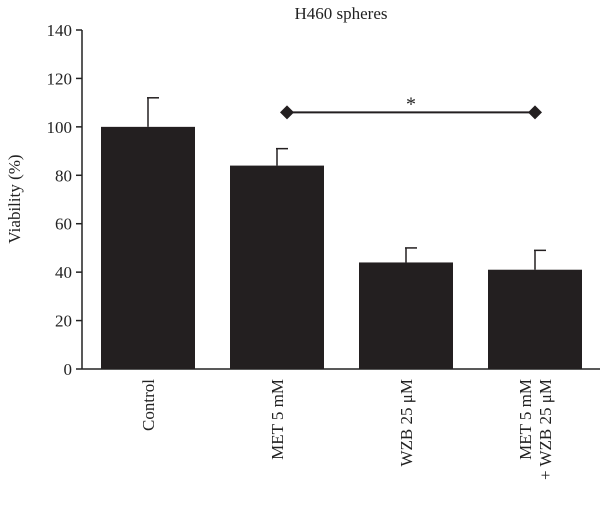 Image resolution: width=600 pixels, height=507 pixels. I want to click on y-tick-label: 100, so click(60, 127).